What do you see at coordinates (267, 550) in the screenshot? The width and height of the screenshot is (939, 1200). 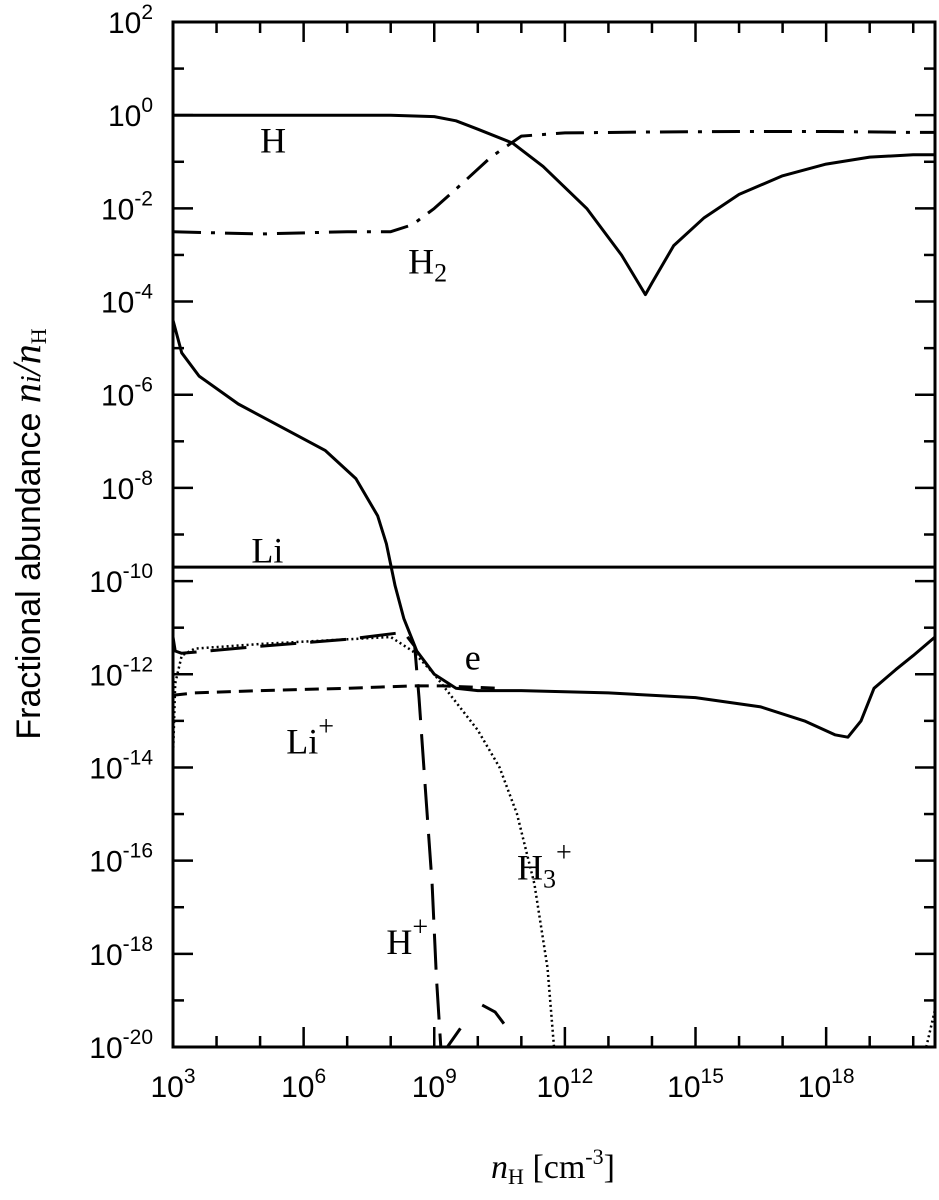 I see `series-label-li: Li` at bounding box center [267, 550].